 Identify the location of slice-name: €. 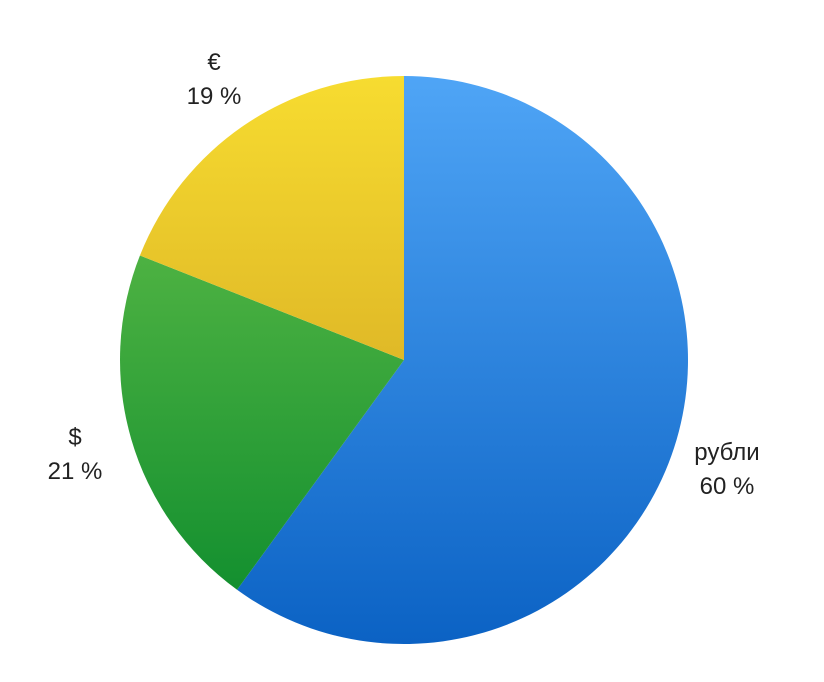
(214, 62).